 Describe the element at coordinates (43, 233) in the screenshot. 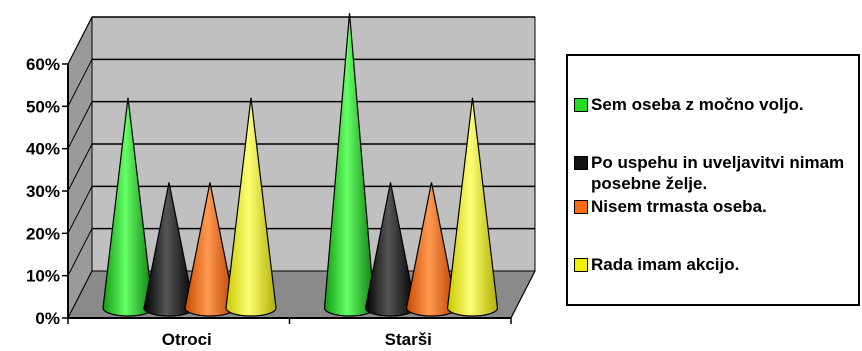

I see `y-tick-label: 20%` at that location.